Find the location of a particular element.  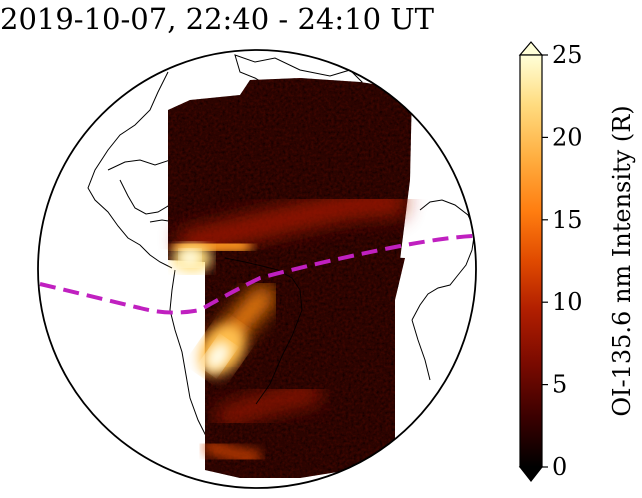

magnetic-equator is located at coordinates (257, 274).